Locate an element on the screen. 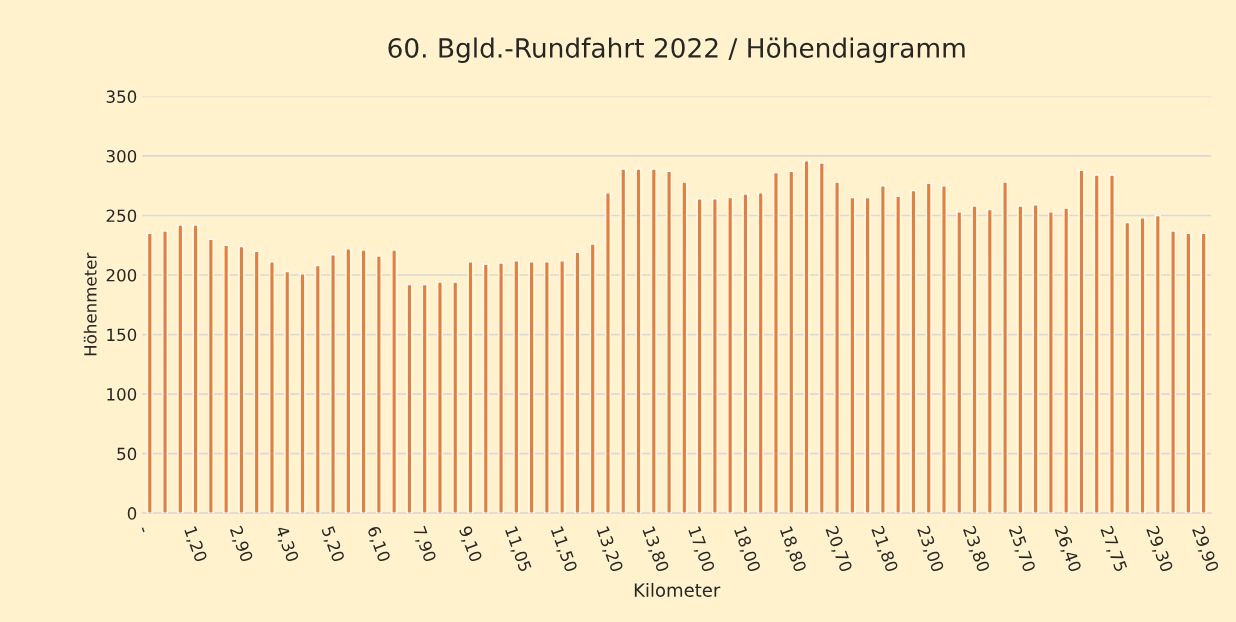 The image size is (1236, 622). x-tick-label: 18,00 is located at coordinates (747, 550).